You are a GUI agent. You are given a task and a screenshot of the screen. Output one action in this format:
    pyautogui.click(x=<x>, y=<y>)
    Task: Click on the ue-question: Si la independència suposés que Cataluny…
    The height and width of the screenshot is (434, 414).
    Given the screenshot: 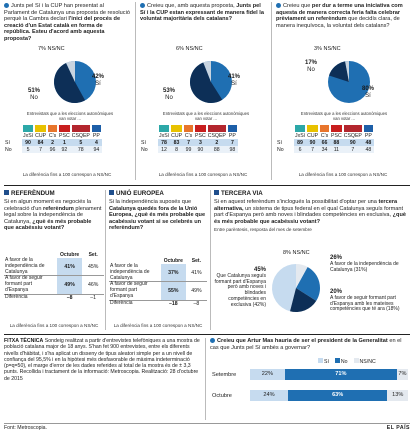 What is the action you would take?
    pyautogui.click(x=158, y=215)
    